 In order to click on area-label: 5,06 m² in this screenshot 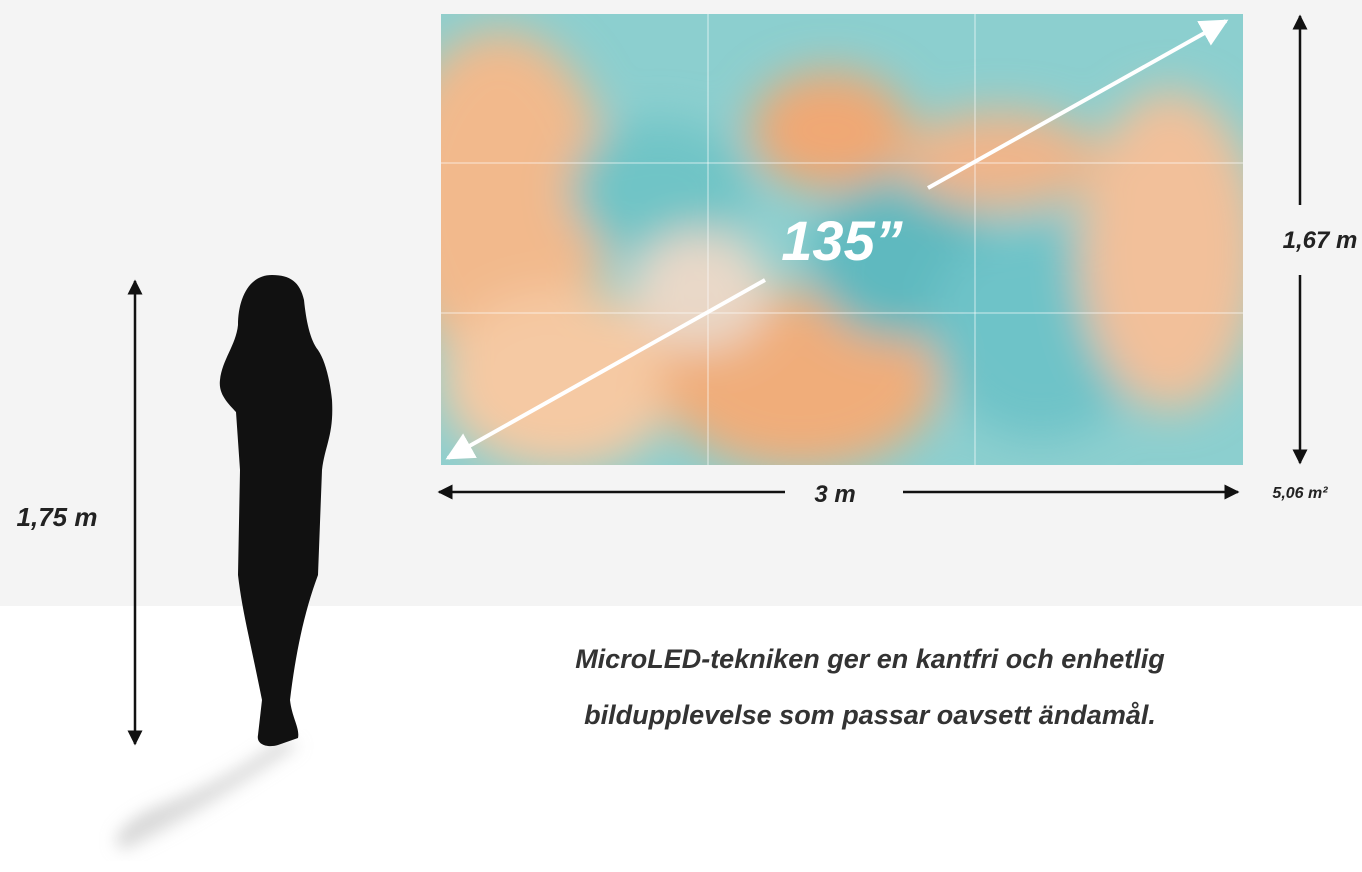, I will do `click(1300, 493)`.